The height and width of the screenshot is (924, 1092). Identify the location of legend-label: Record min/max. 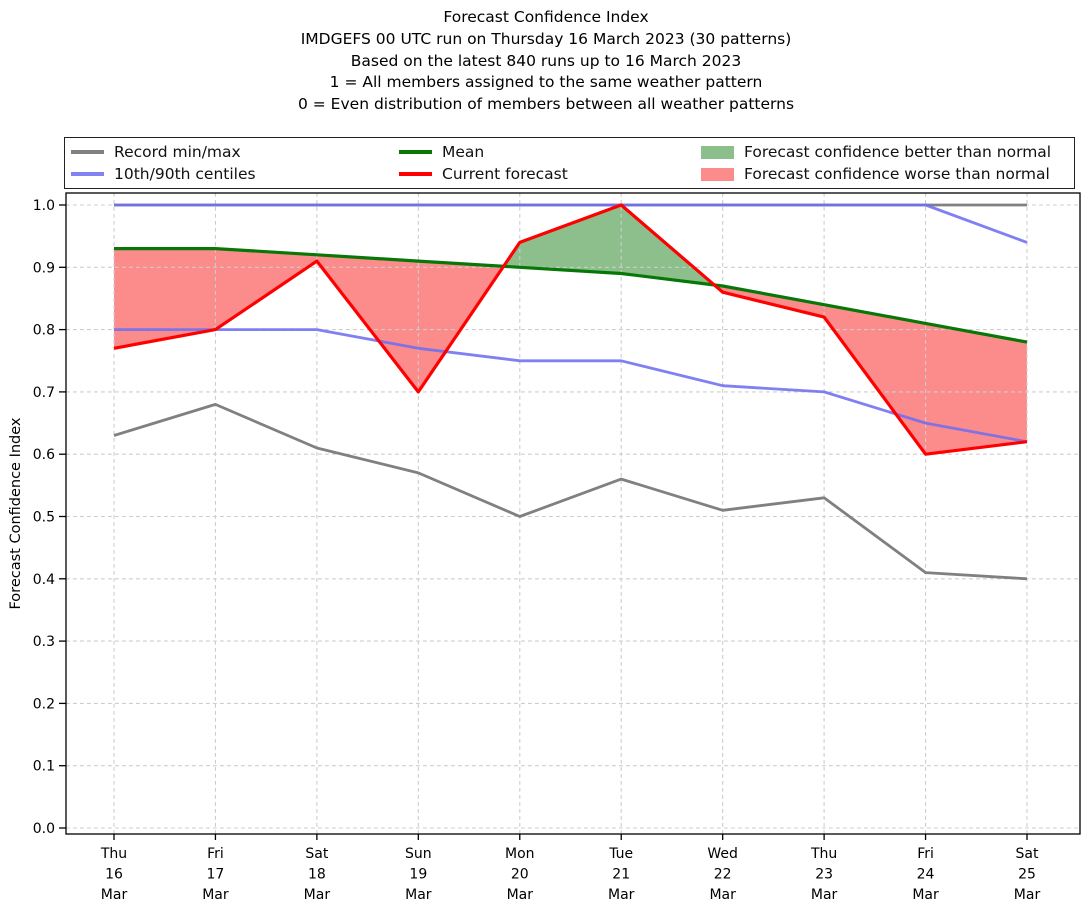
(177, 152).